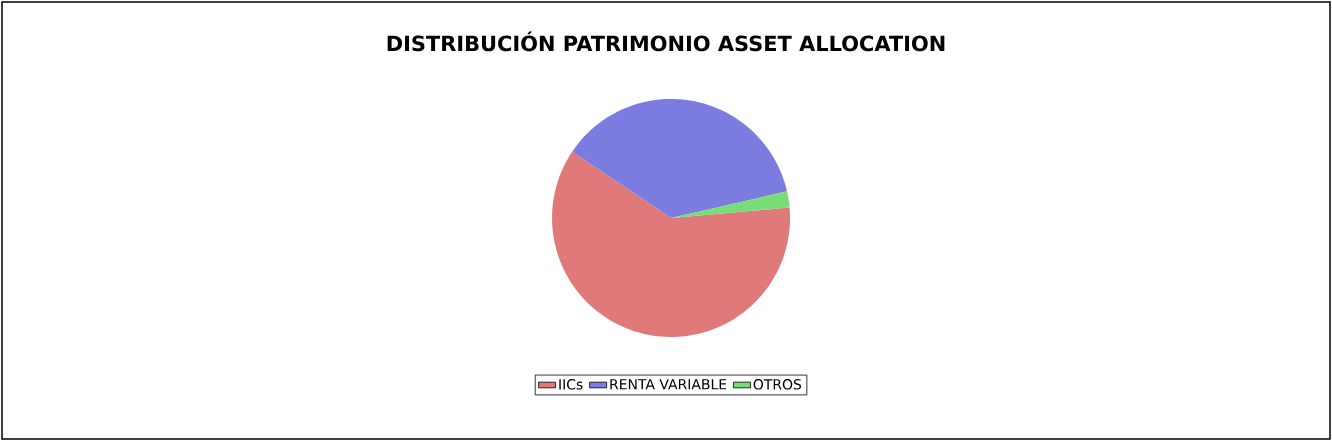 The height and width of the screenshot is (441, 1332). What do you see at coordinates (668, 384) in the screenshot?
I see `legend-label: RENTA VARIABLE` at bounding box center [668, 384].